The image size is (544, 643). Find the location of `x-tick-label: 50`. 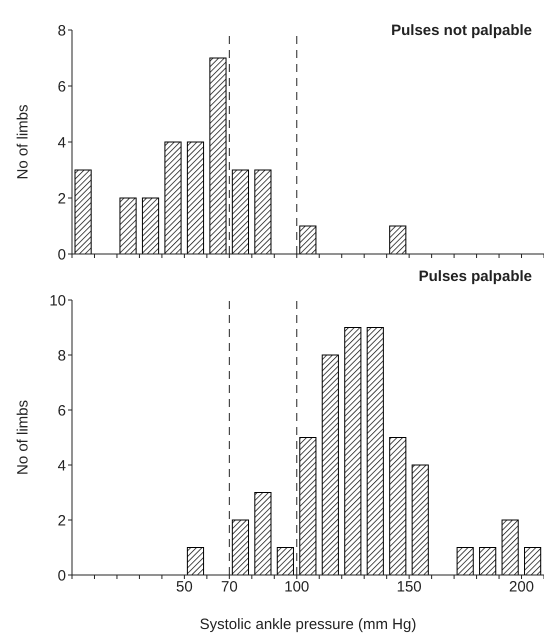

x-tick-label: 50 is located at coordinates (184, 587).